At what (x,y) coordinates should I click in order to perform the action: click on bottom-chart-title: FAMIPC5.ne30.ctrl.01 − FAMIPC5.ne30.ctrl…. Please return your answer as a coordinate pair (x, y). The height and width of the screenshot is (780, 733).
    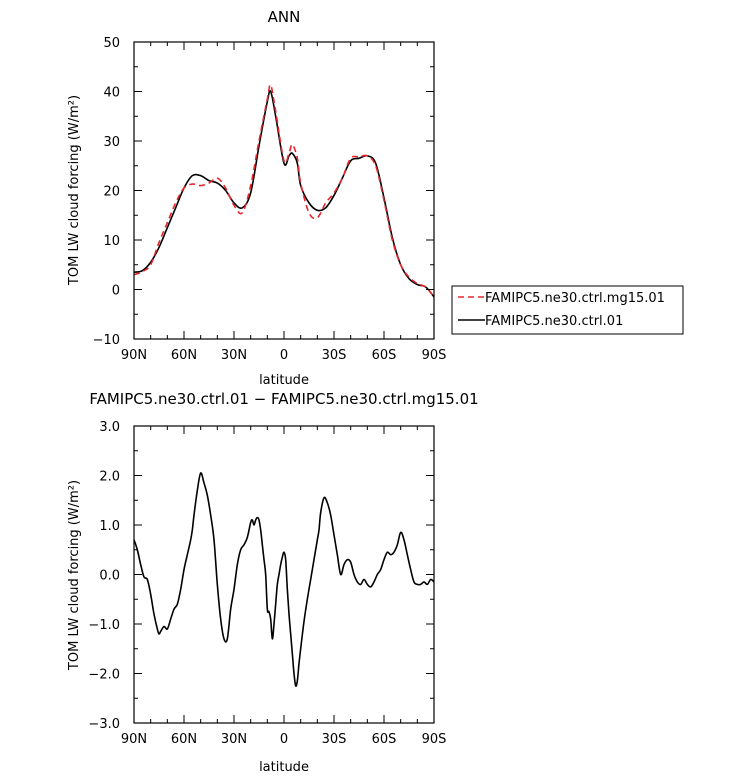
    Looking at the image, I should click on (283, 399).